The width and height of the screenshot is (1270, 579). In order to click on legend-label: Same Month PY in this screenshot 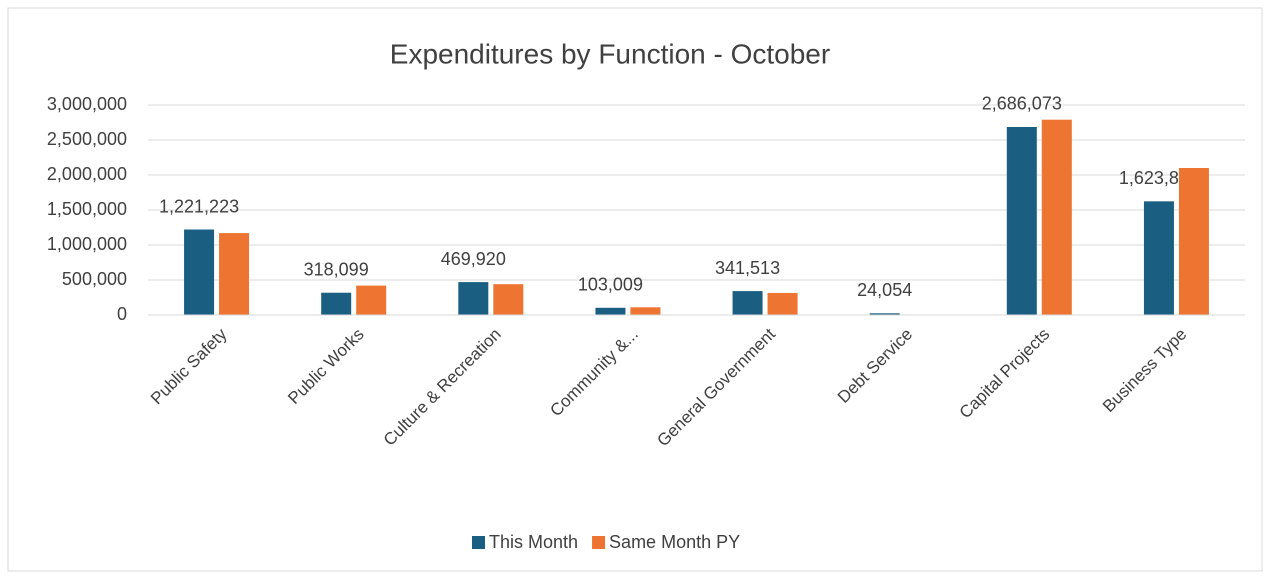, I will do `click(674, 542)`.